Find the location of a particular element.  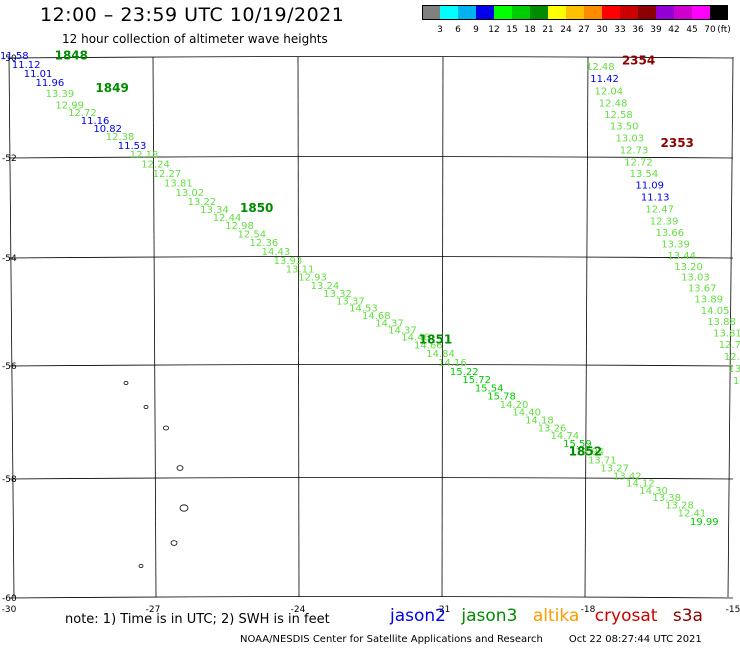

pass-time-label: 1852 is located at coordinates (585, 451).